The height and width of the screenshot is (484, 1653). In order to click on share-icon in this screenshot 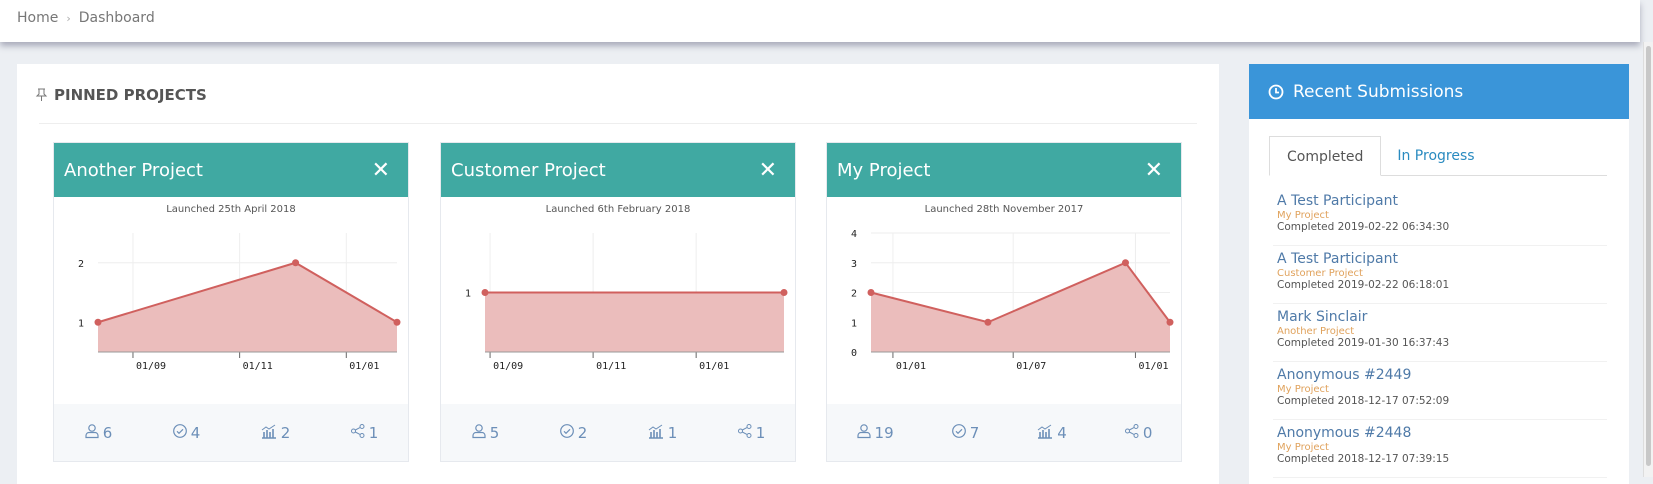, I will do `click(358, 433)`.